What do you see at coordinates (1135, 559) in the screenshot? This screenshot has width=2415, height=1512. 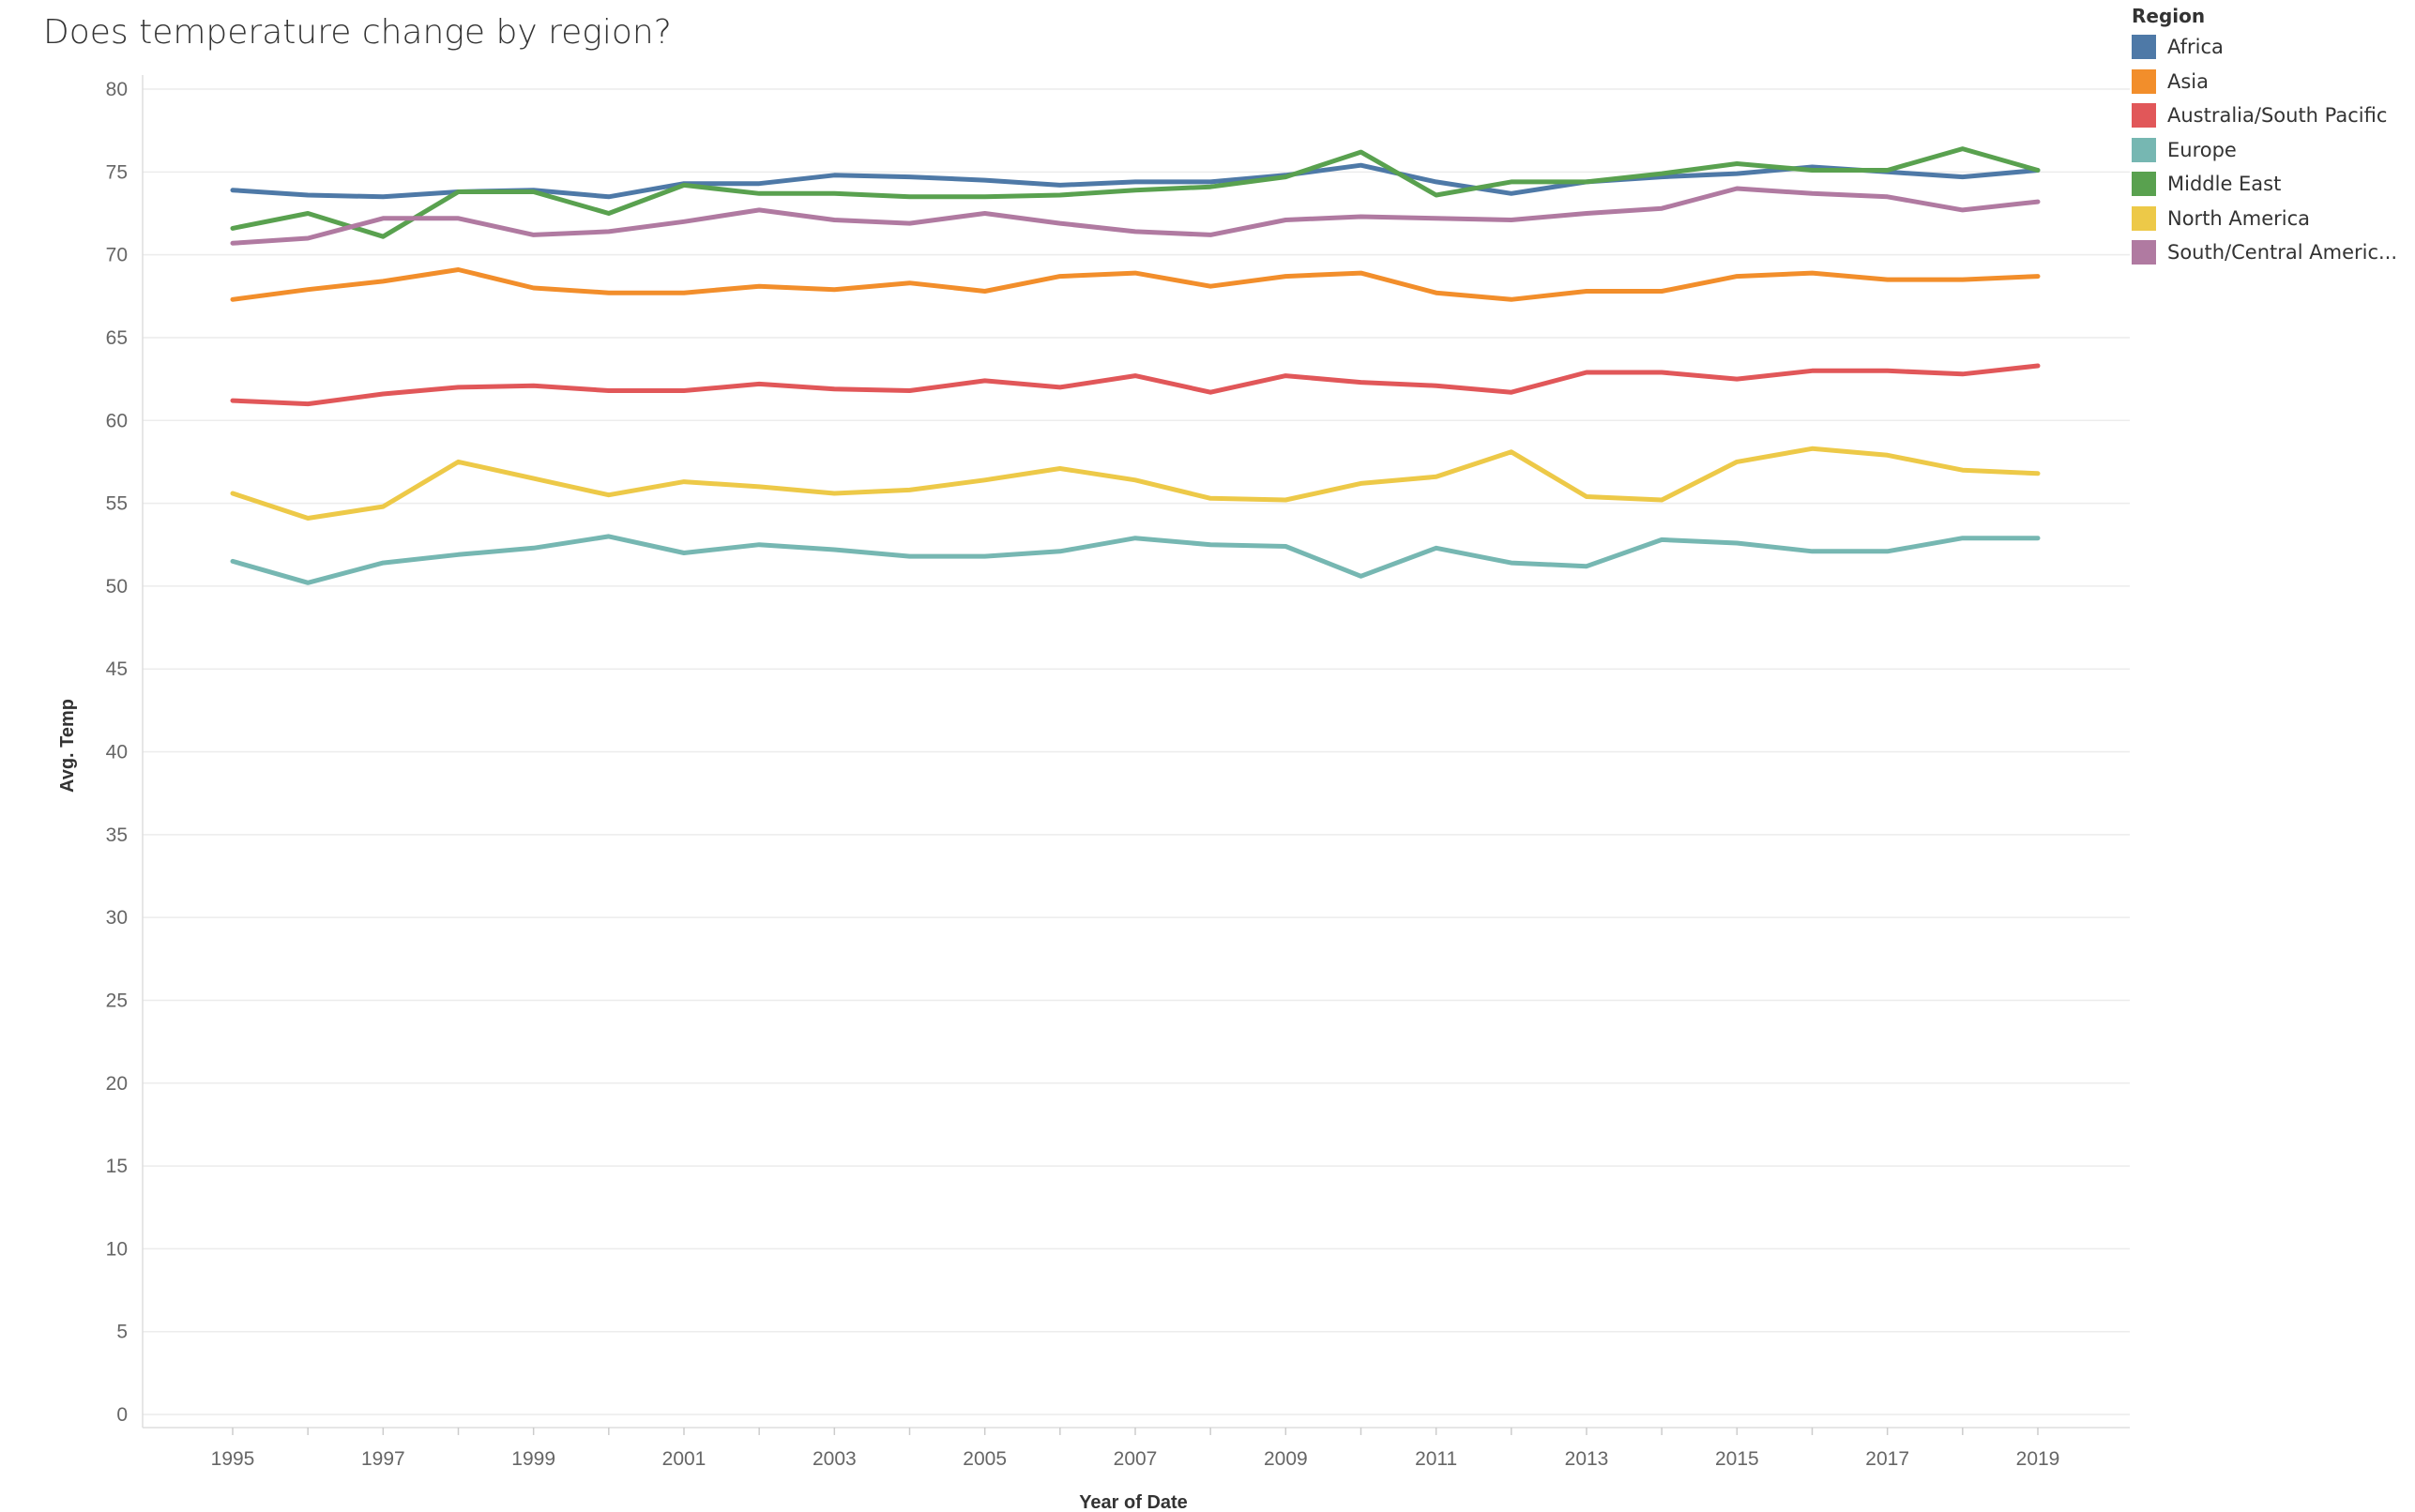 I see `series-line-europe` at bounding box center [1135, 559].